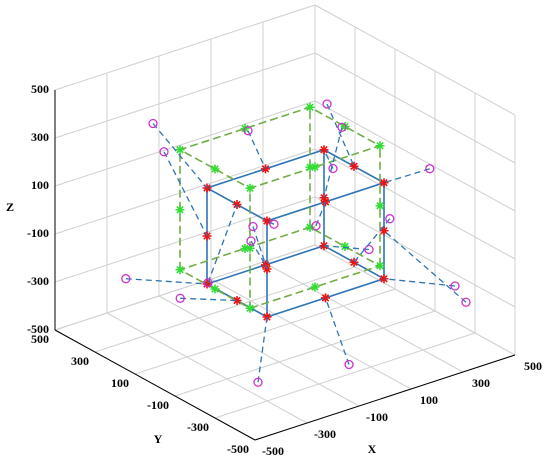 The image size is (550, 463). I want to click on x-tick-label: 500, so click(533, 366).